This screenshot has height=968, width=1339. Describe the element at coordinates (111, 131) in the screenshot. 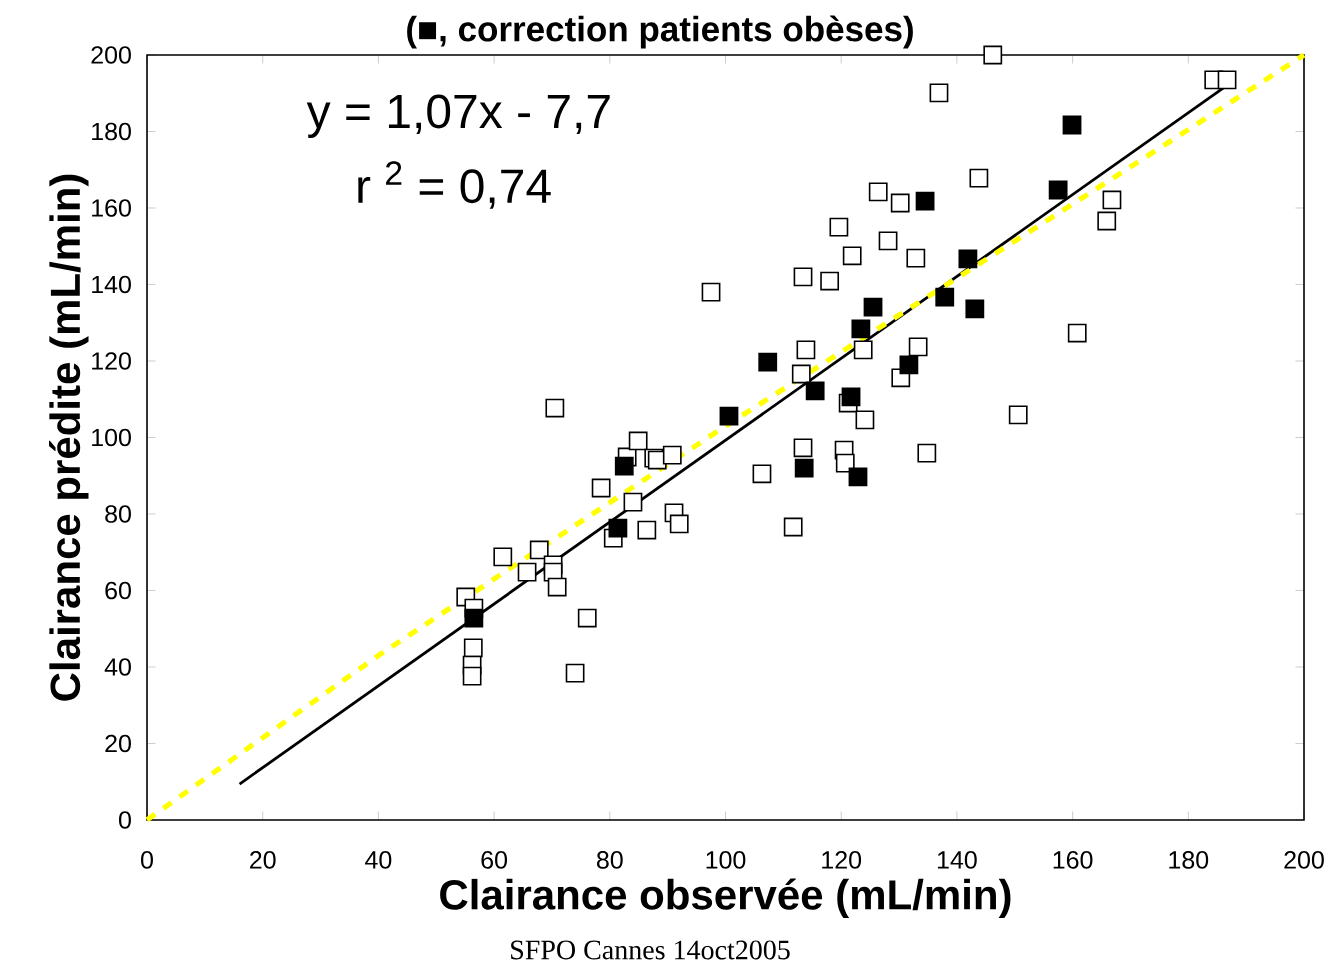

I see `y-tick-label: 180` at that location.